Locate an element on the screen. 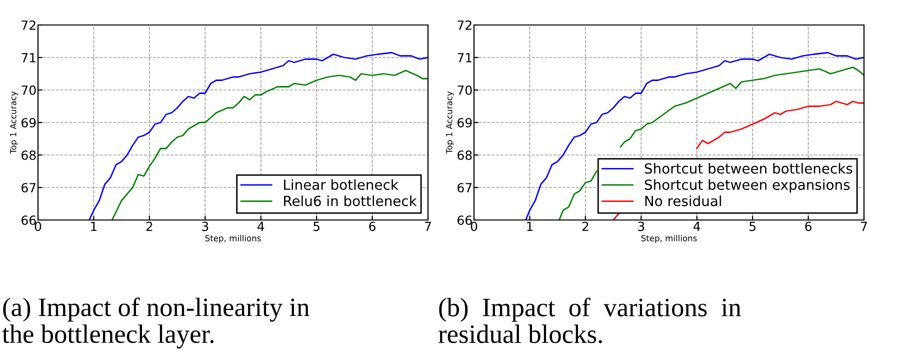 This screenshot has width=907, height=363. text: (a) Impact of non-linearity in the bottleneck layer. is located at coordinates (156, 322).